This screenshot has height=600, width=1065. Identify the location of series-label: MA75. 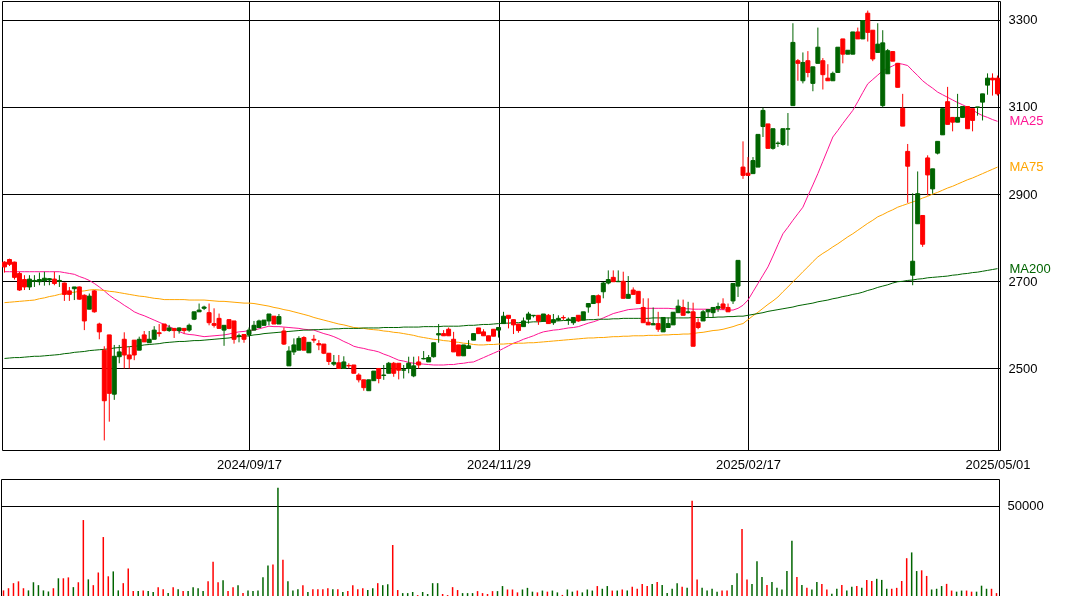
(1026, 167).